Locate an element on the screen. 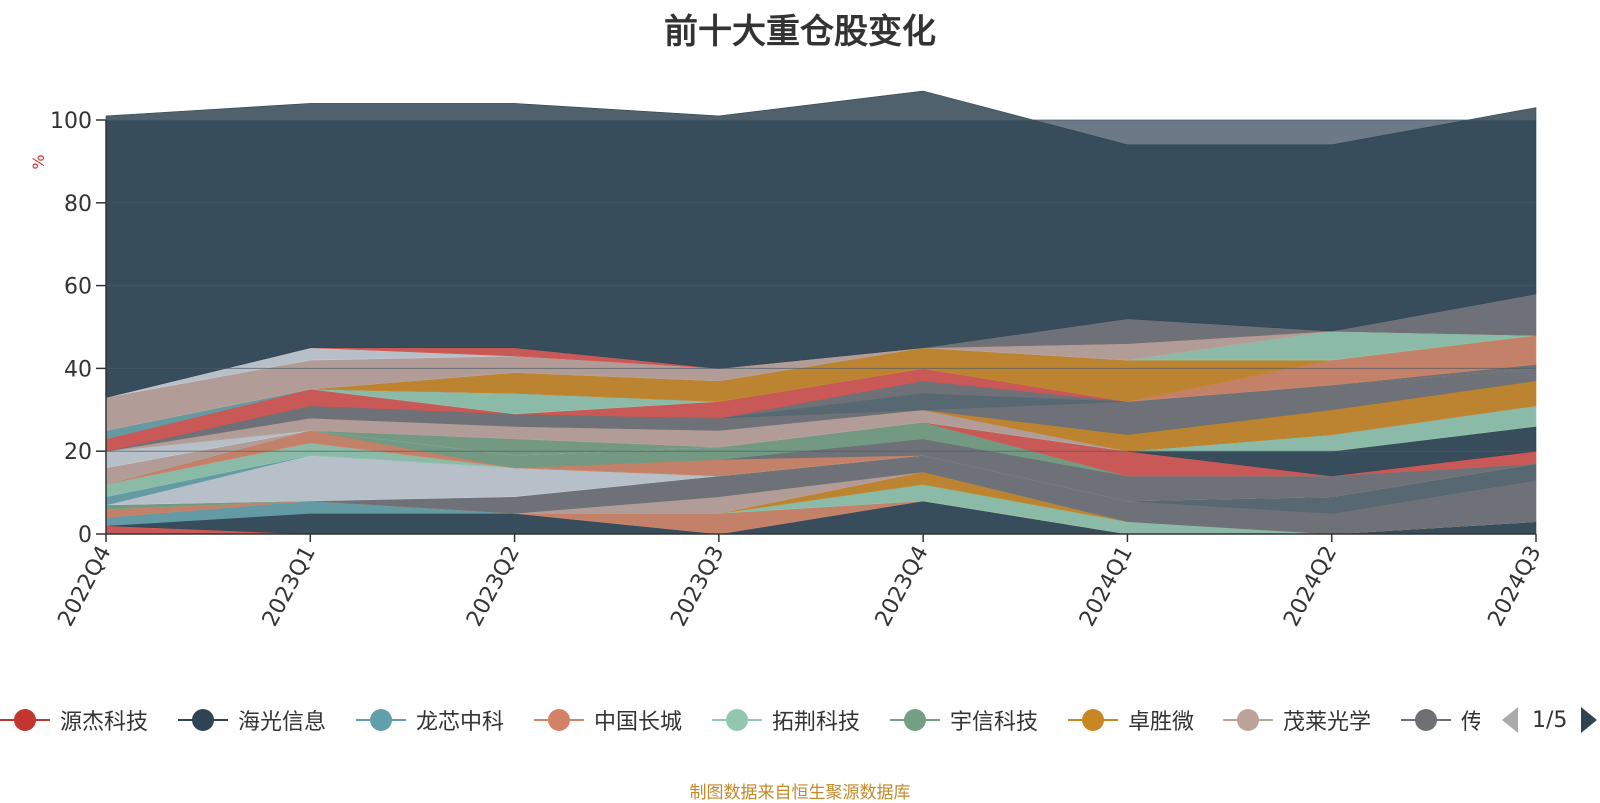 The image size is (1600, 803). y-tick-label: 0 is located at coordinates (85, 535).